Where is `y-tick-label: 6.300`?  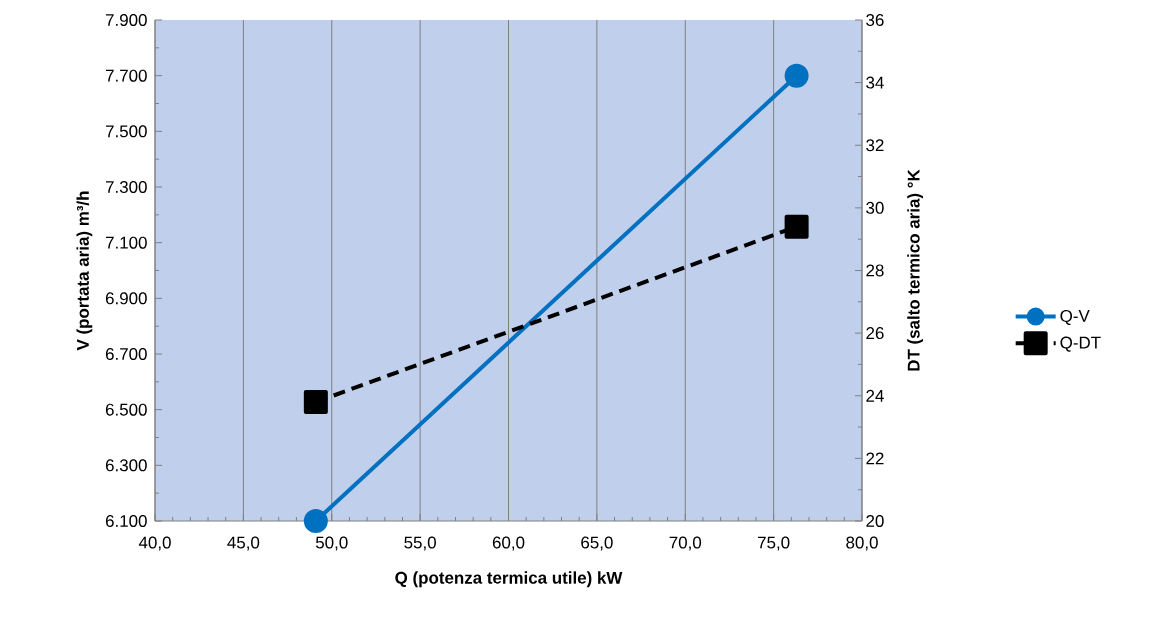
y-tick-label: 6.300 is located at coordinates (126, 465).